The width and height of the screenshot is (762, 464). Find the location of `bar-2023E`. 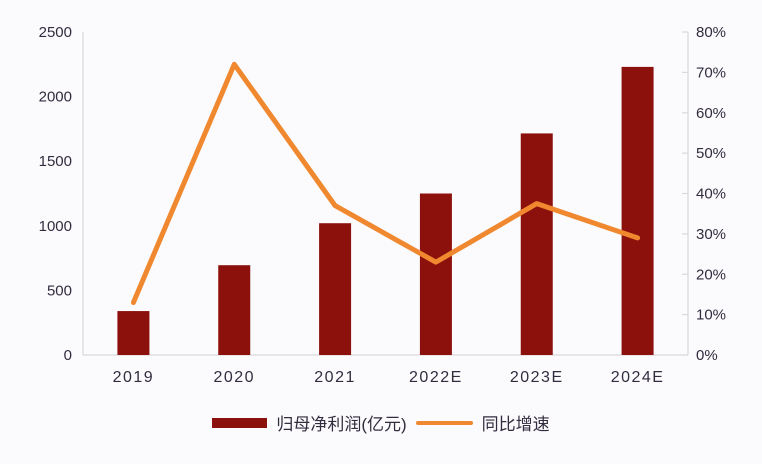

bar-2023E is located at coordinates (536, 244).